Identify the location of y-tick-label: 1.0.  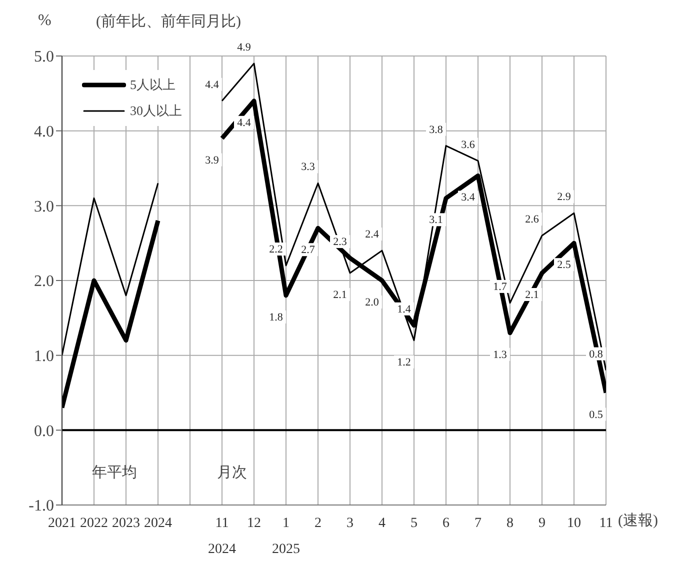
(44, 357).